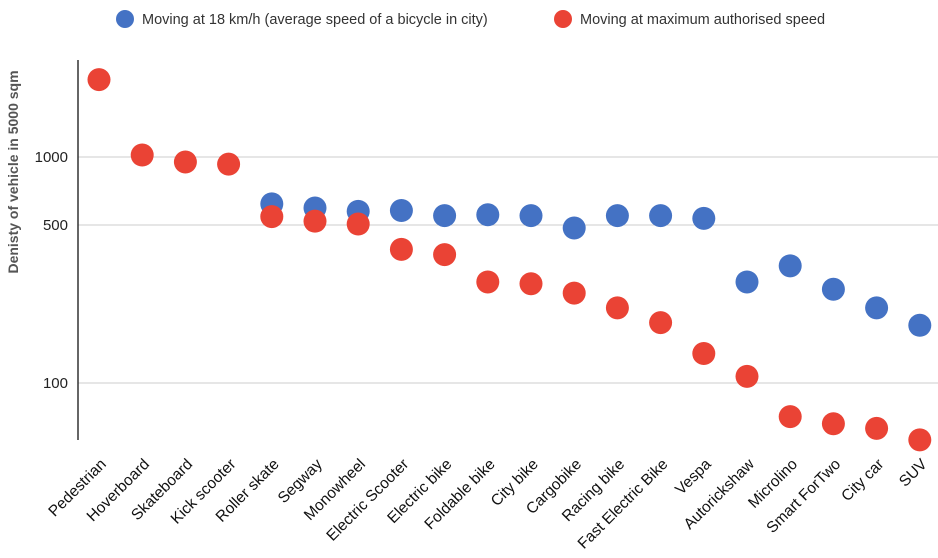 Image resolution: width=938 pixels, height=558 pixels. What do you see at coordinates (272, 217) in the screenshot?
I see `red-point-roller-skate` at bounding box center [272, 217].